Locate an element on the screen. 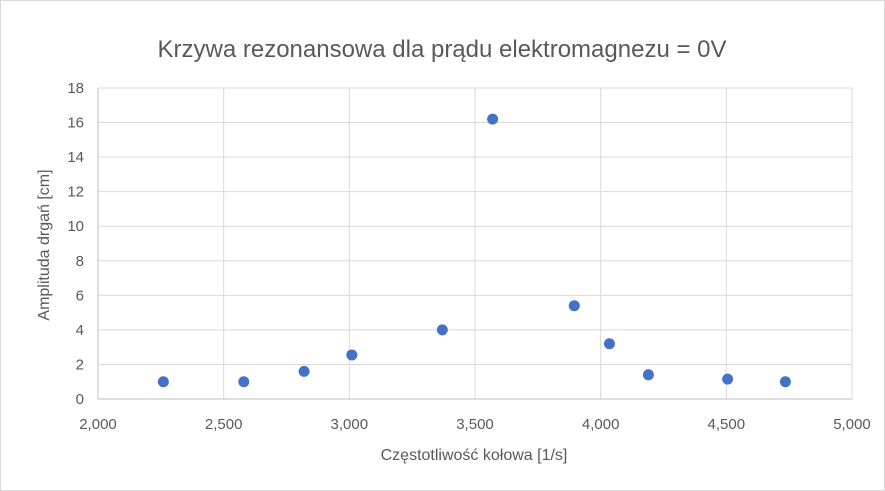 This screenshot has width=885, height=491. y-tick-label: 6 is located at coordinates (80, 295).